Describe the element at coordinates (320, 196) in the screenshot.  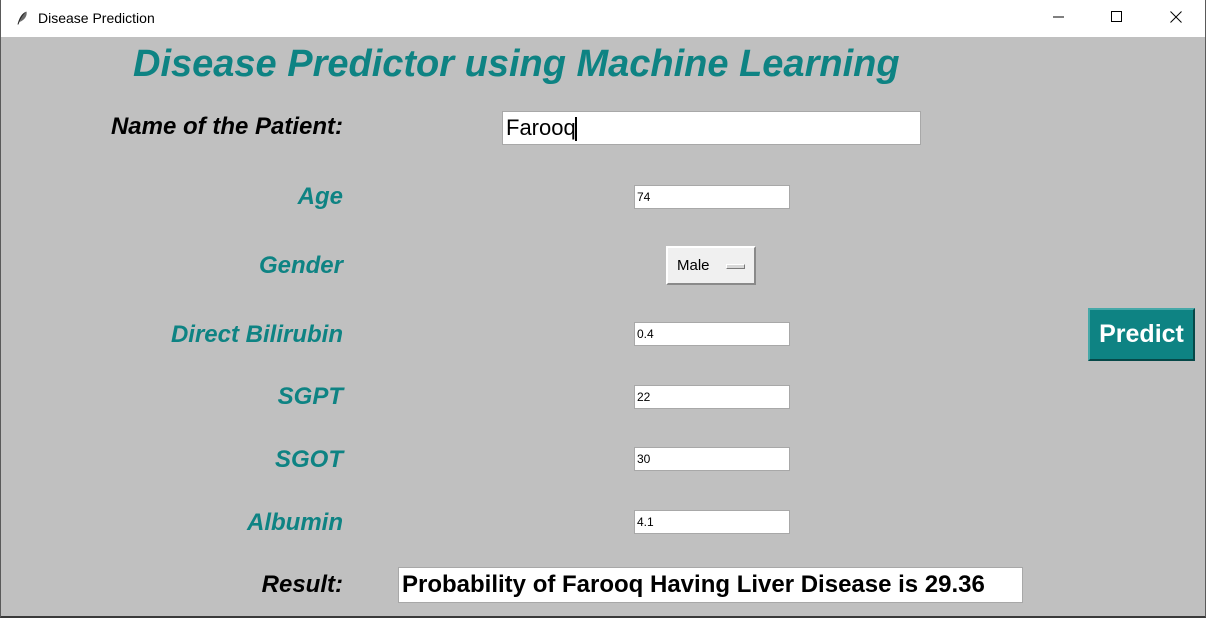
I see `age-label: Age` at that location.